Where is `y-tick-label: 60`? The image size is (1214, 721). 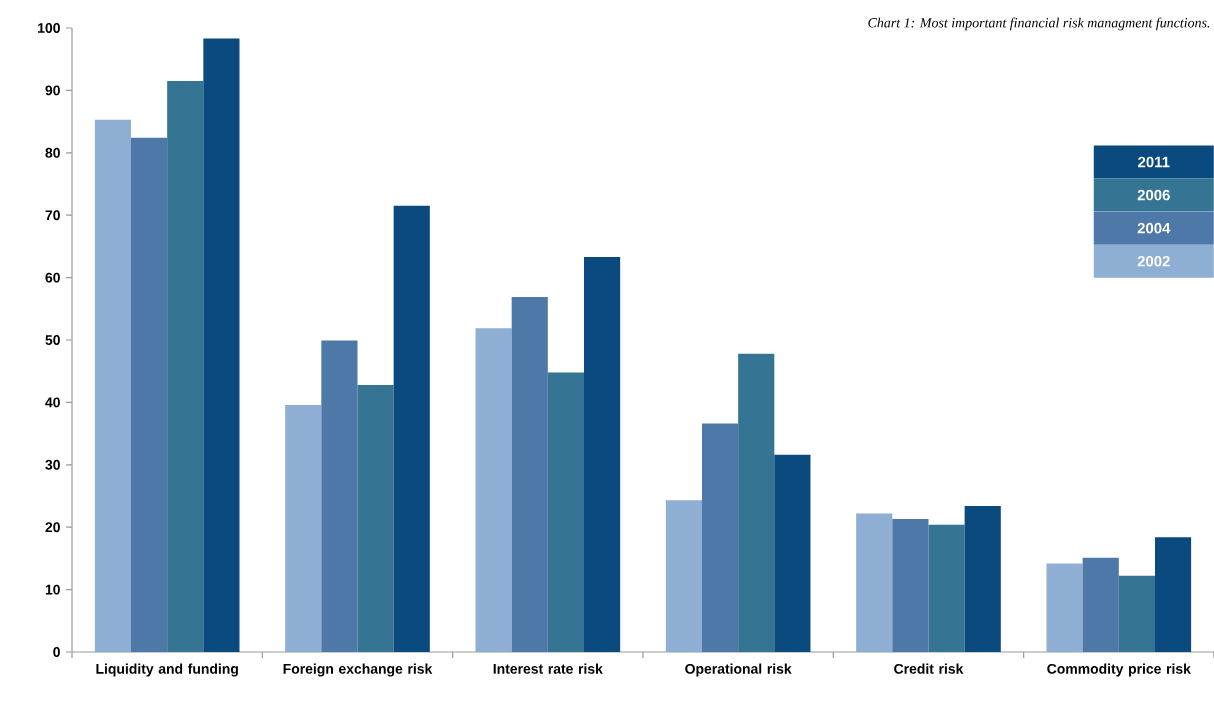
y-tick-label: 60 is located at coordinates (52, 277).